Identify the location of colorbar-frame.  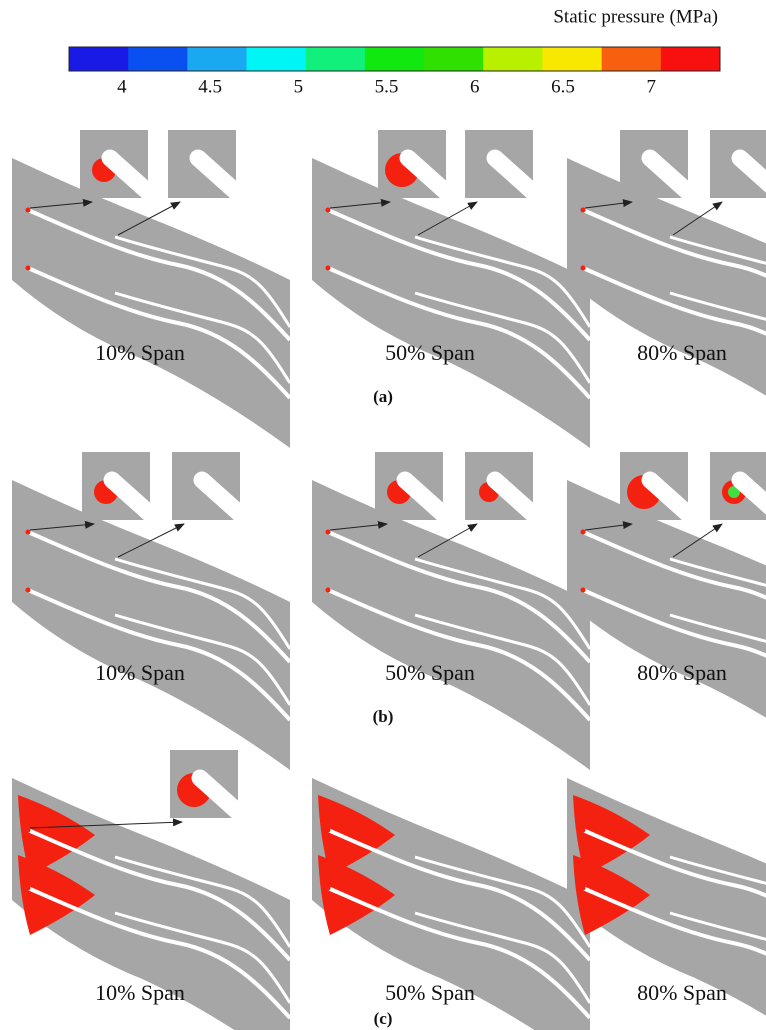
(394, 59).